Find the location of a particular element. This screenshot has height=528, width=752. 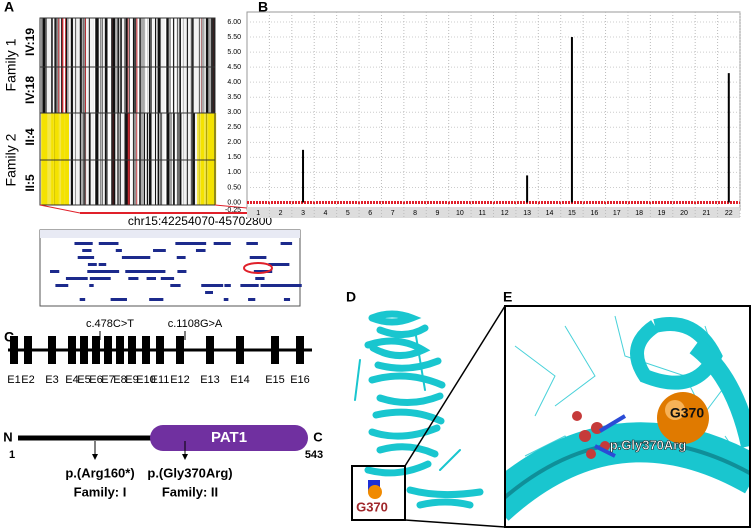

y-tick-label: 2.50 is located at coordinates (234, 127).